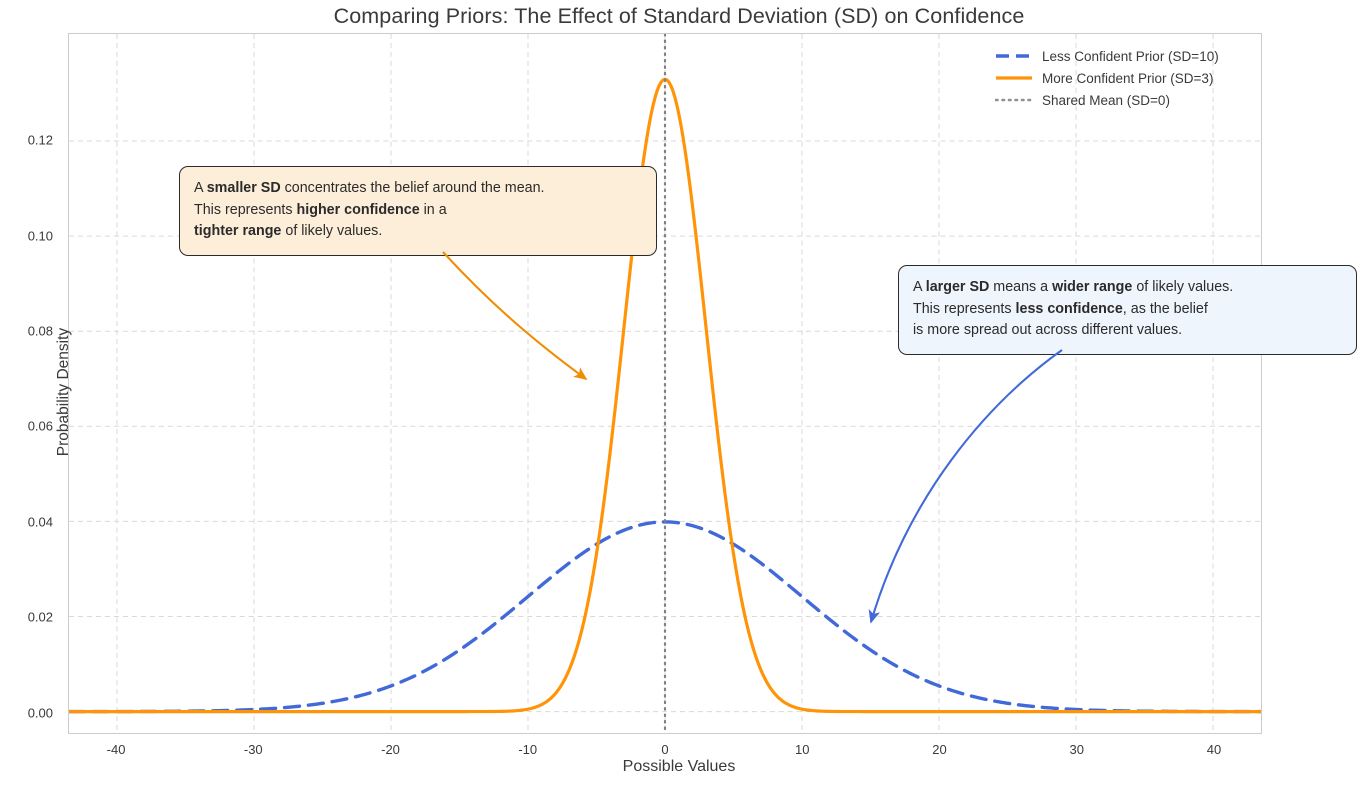 The image size is (1358, 790). What do you see at coordinates (1130, 56) in the screenshot?
I see `legend-item-label: Less Confident Prior (SD=10)` at bounding box center [1130, 56].